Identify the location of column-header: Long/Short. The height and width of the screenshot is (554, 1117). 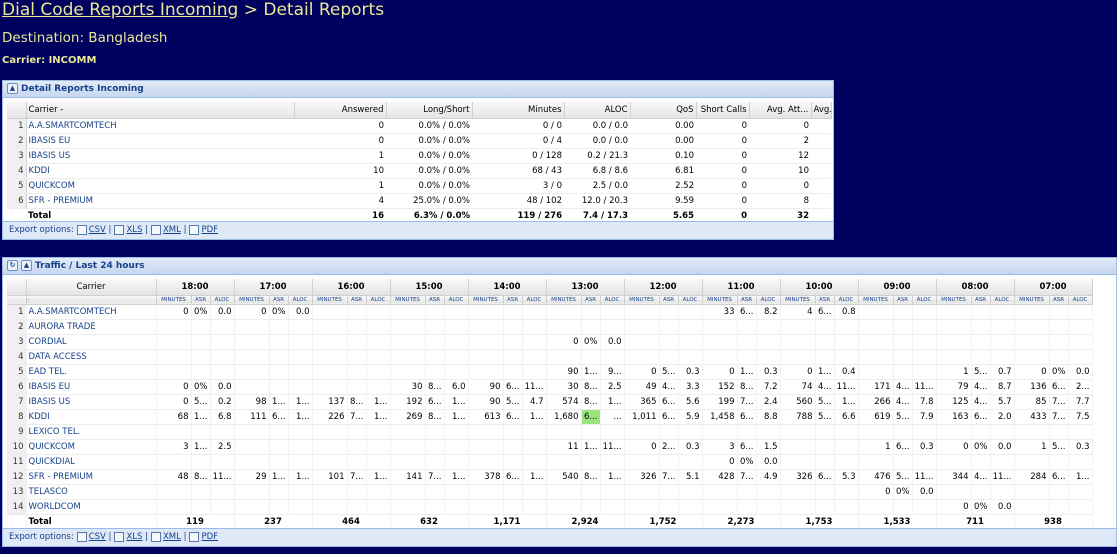
(429, 110).